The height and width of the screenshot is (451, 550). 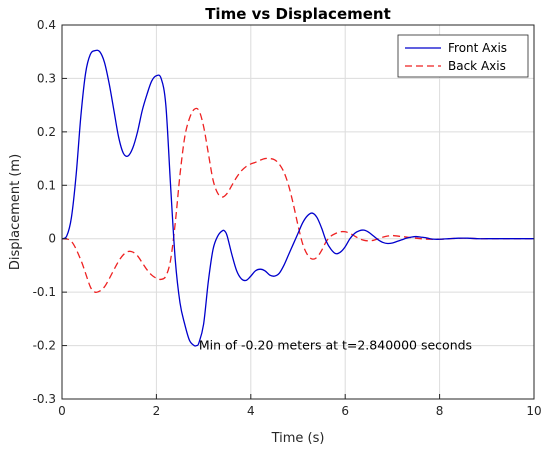 I want to click on y-tick-label: 0.2, so click(x=46, y=132).